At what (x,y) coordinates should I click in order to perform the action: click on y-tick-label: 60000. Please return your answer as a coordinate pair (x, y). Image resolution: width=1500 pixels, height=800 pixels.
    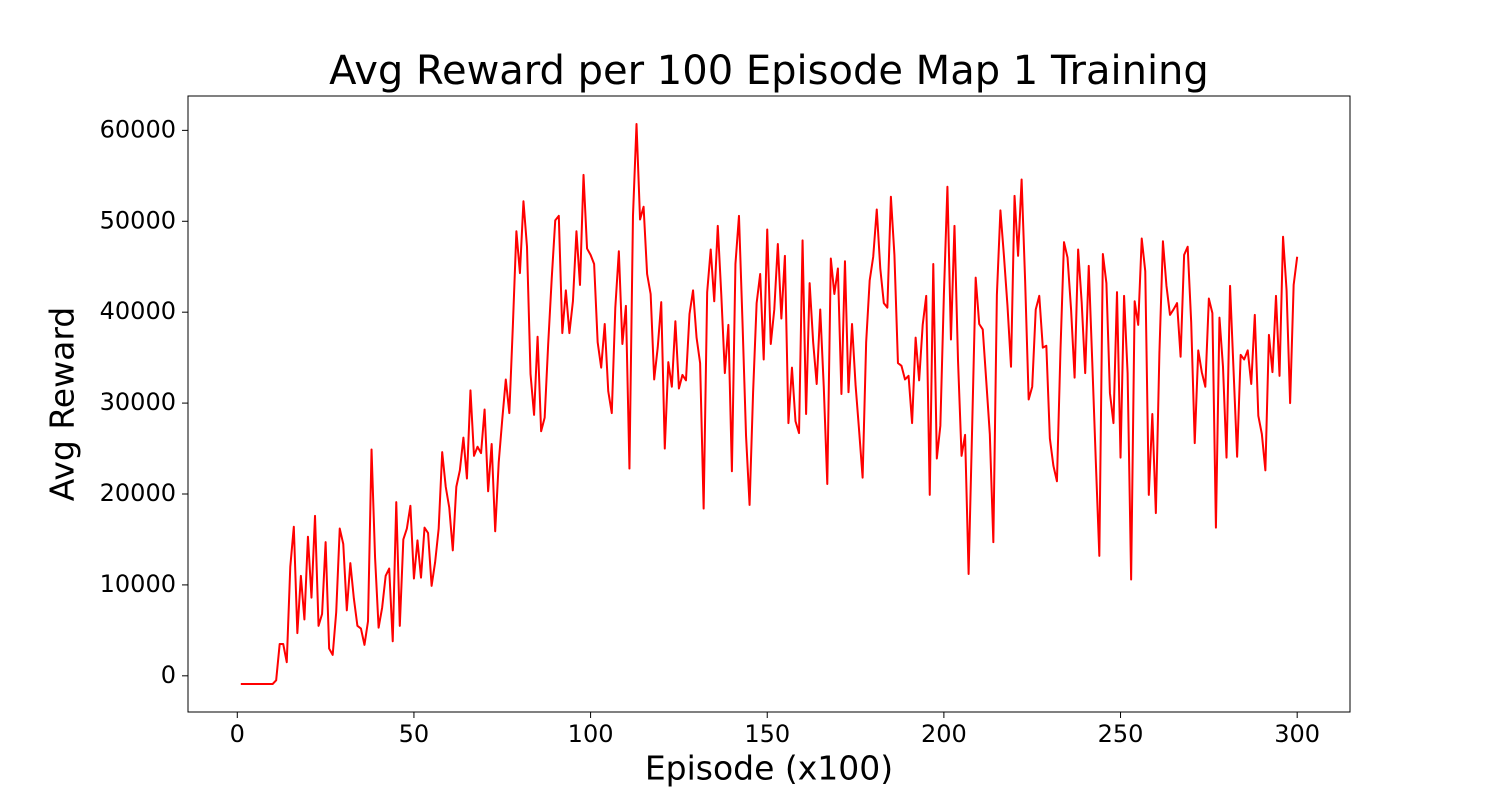
    Looking at the image, I should click on (138, 129).